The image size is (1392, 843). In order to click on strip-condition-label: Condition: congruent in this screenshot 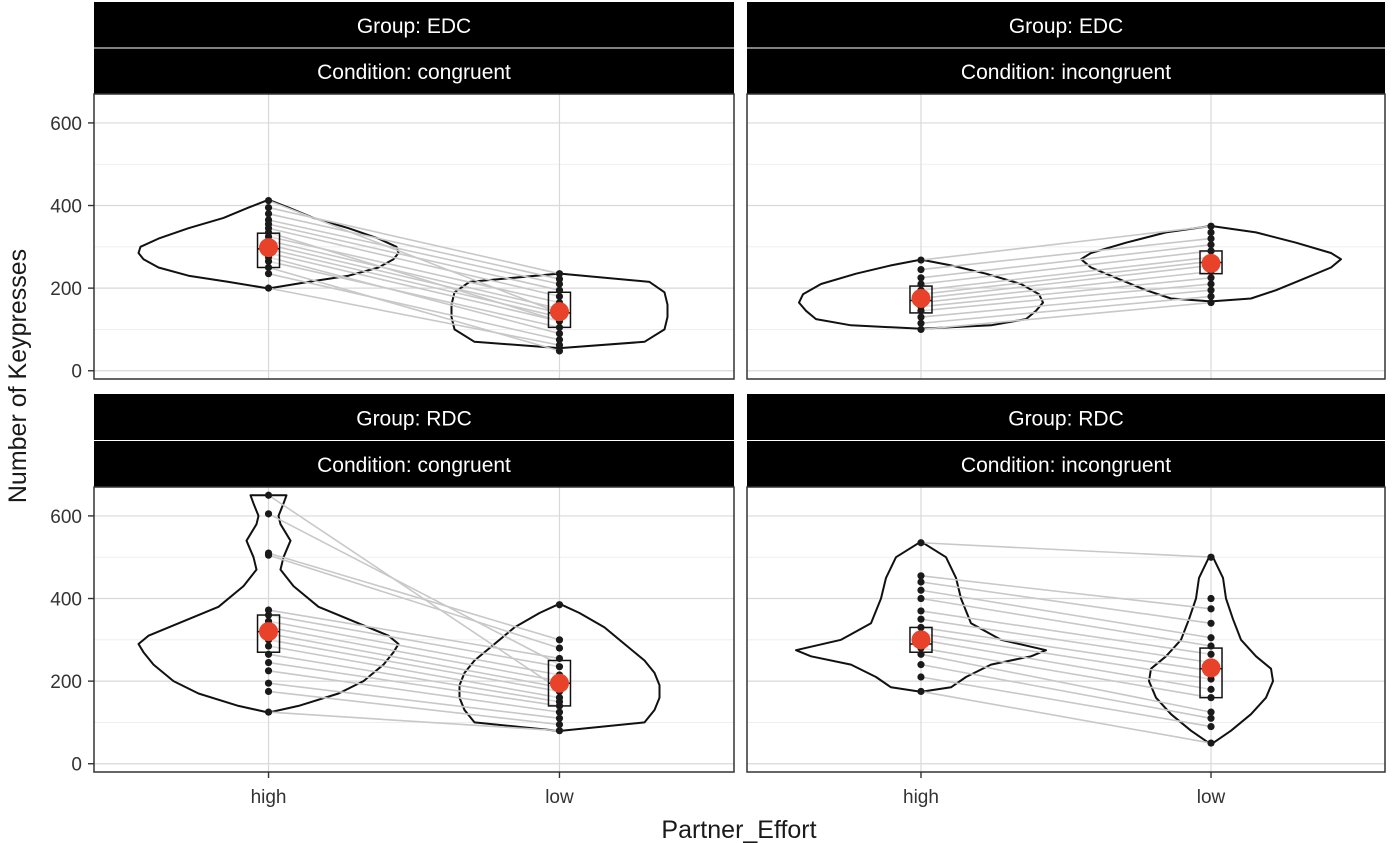, I will do `click(414, 72)`.